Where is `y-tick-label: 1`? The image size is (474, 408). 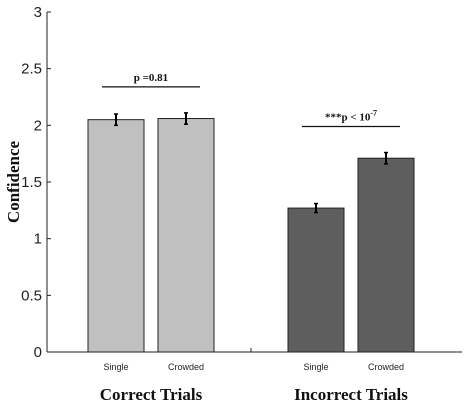 y-tick-label: 1 is located at coordinates (38, 239).